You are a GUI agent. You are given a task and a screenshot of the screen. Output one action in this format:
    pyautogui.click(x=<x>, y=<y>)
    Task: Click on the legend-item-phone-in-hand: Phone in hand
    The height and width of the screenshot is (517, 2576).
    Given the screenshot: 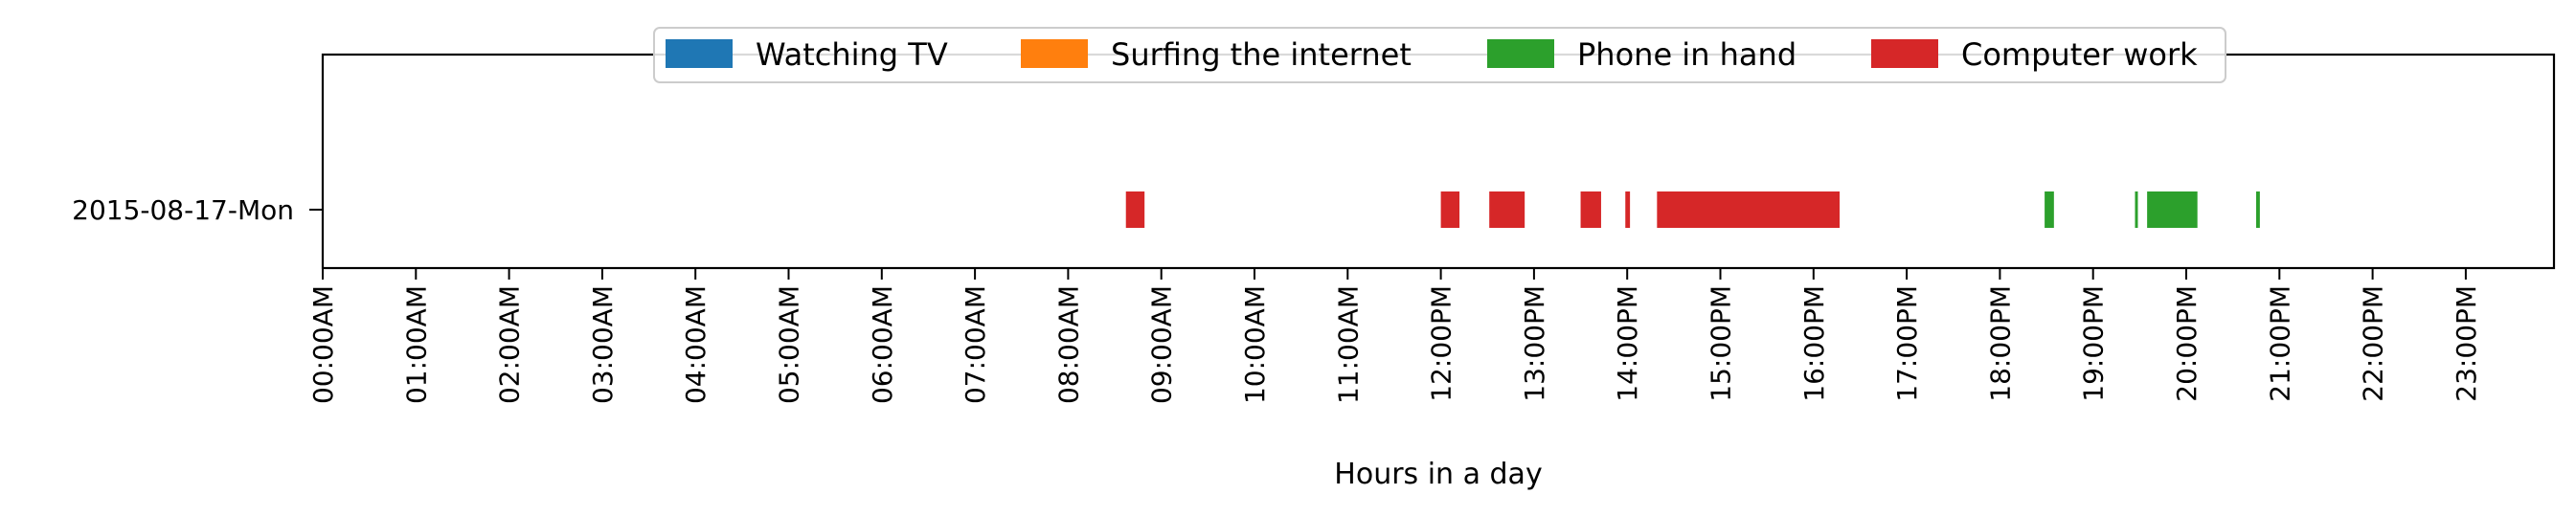 What is the action you would take?
    pyautogui.click(x=1641, y=54)
    